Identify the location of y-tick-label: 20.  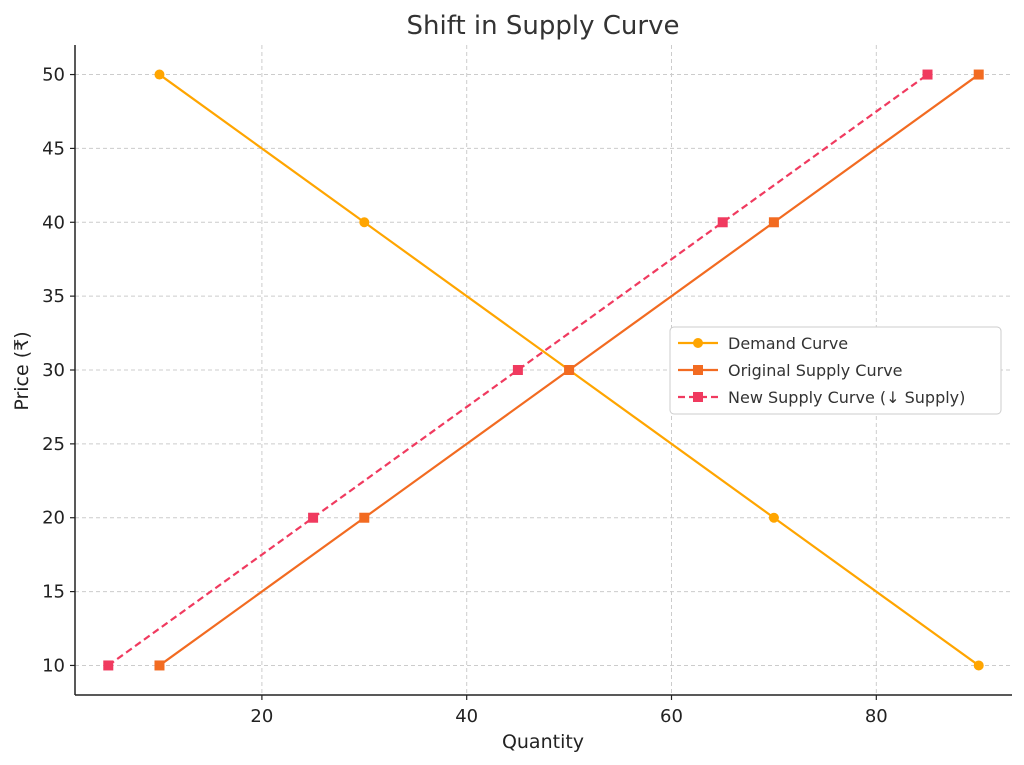
(53, 518).